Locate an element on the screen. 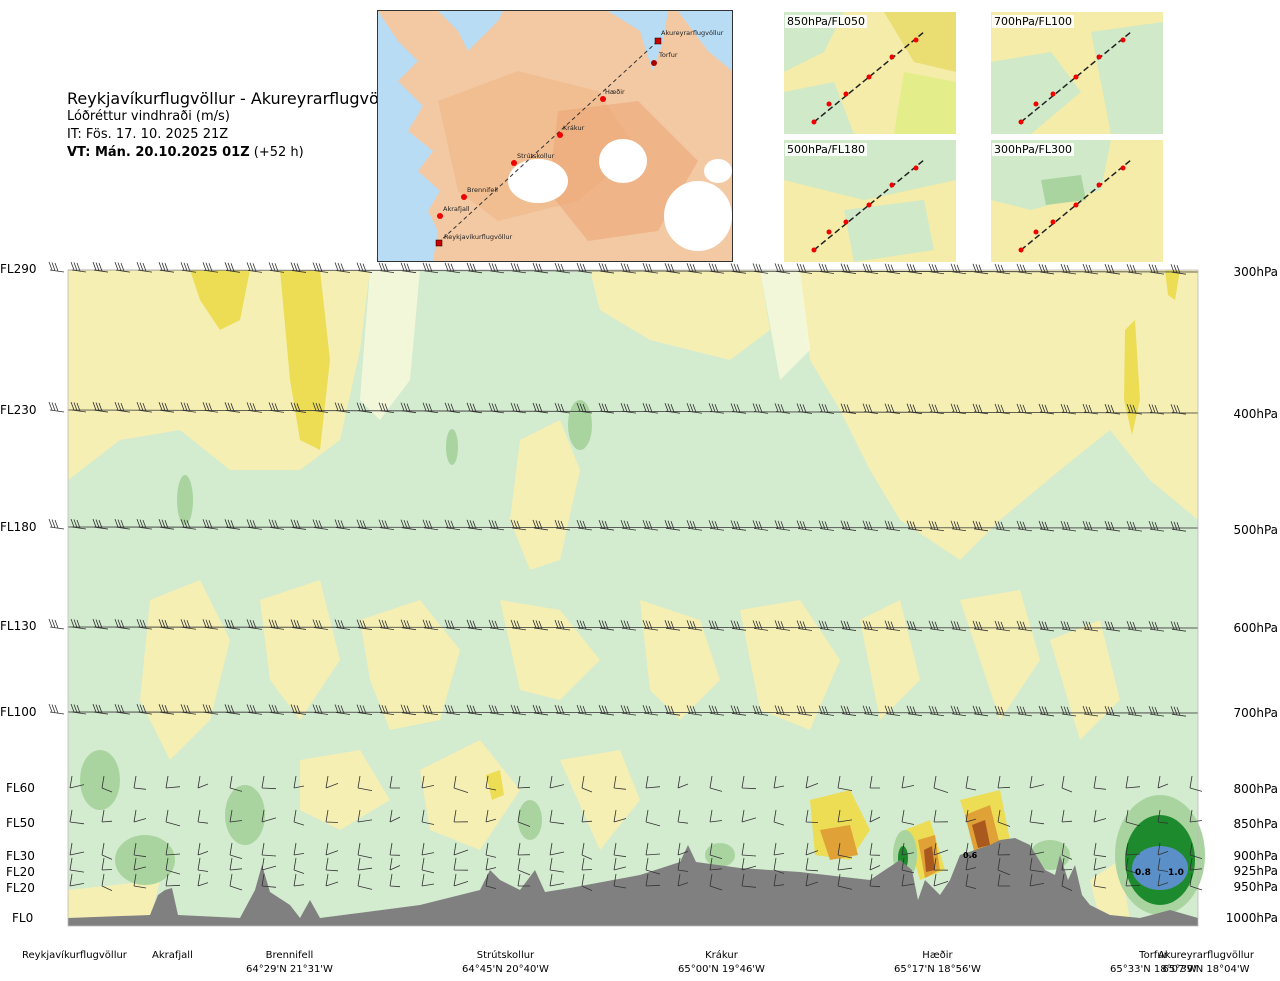 The height and width of the screenshot is (981, 1280). fl-label-180: FL180 is located at coordinates (18, 527).